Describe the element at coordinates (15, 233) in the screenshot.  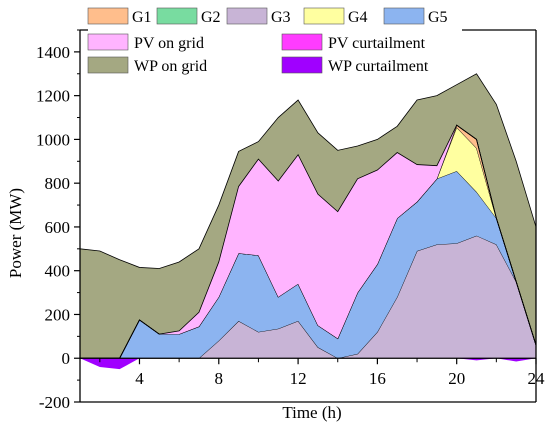
I see `y-axis-title: Power (MW)` at that location.